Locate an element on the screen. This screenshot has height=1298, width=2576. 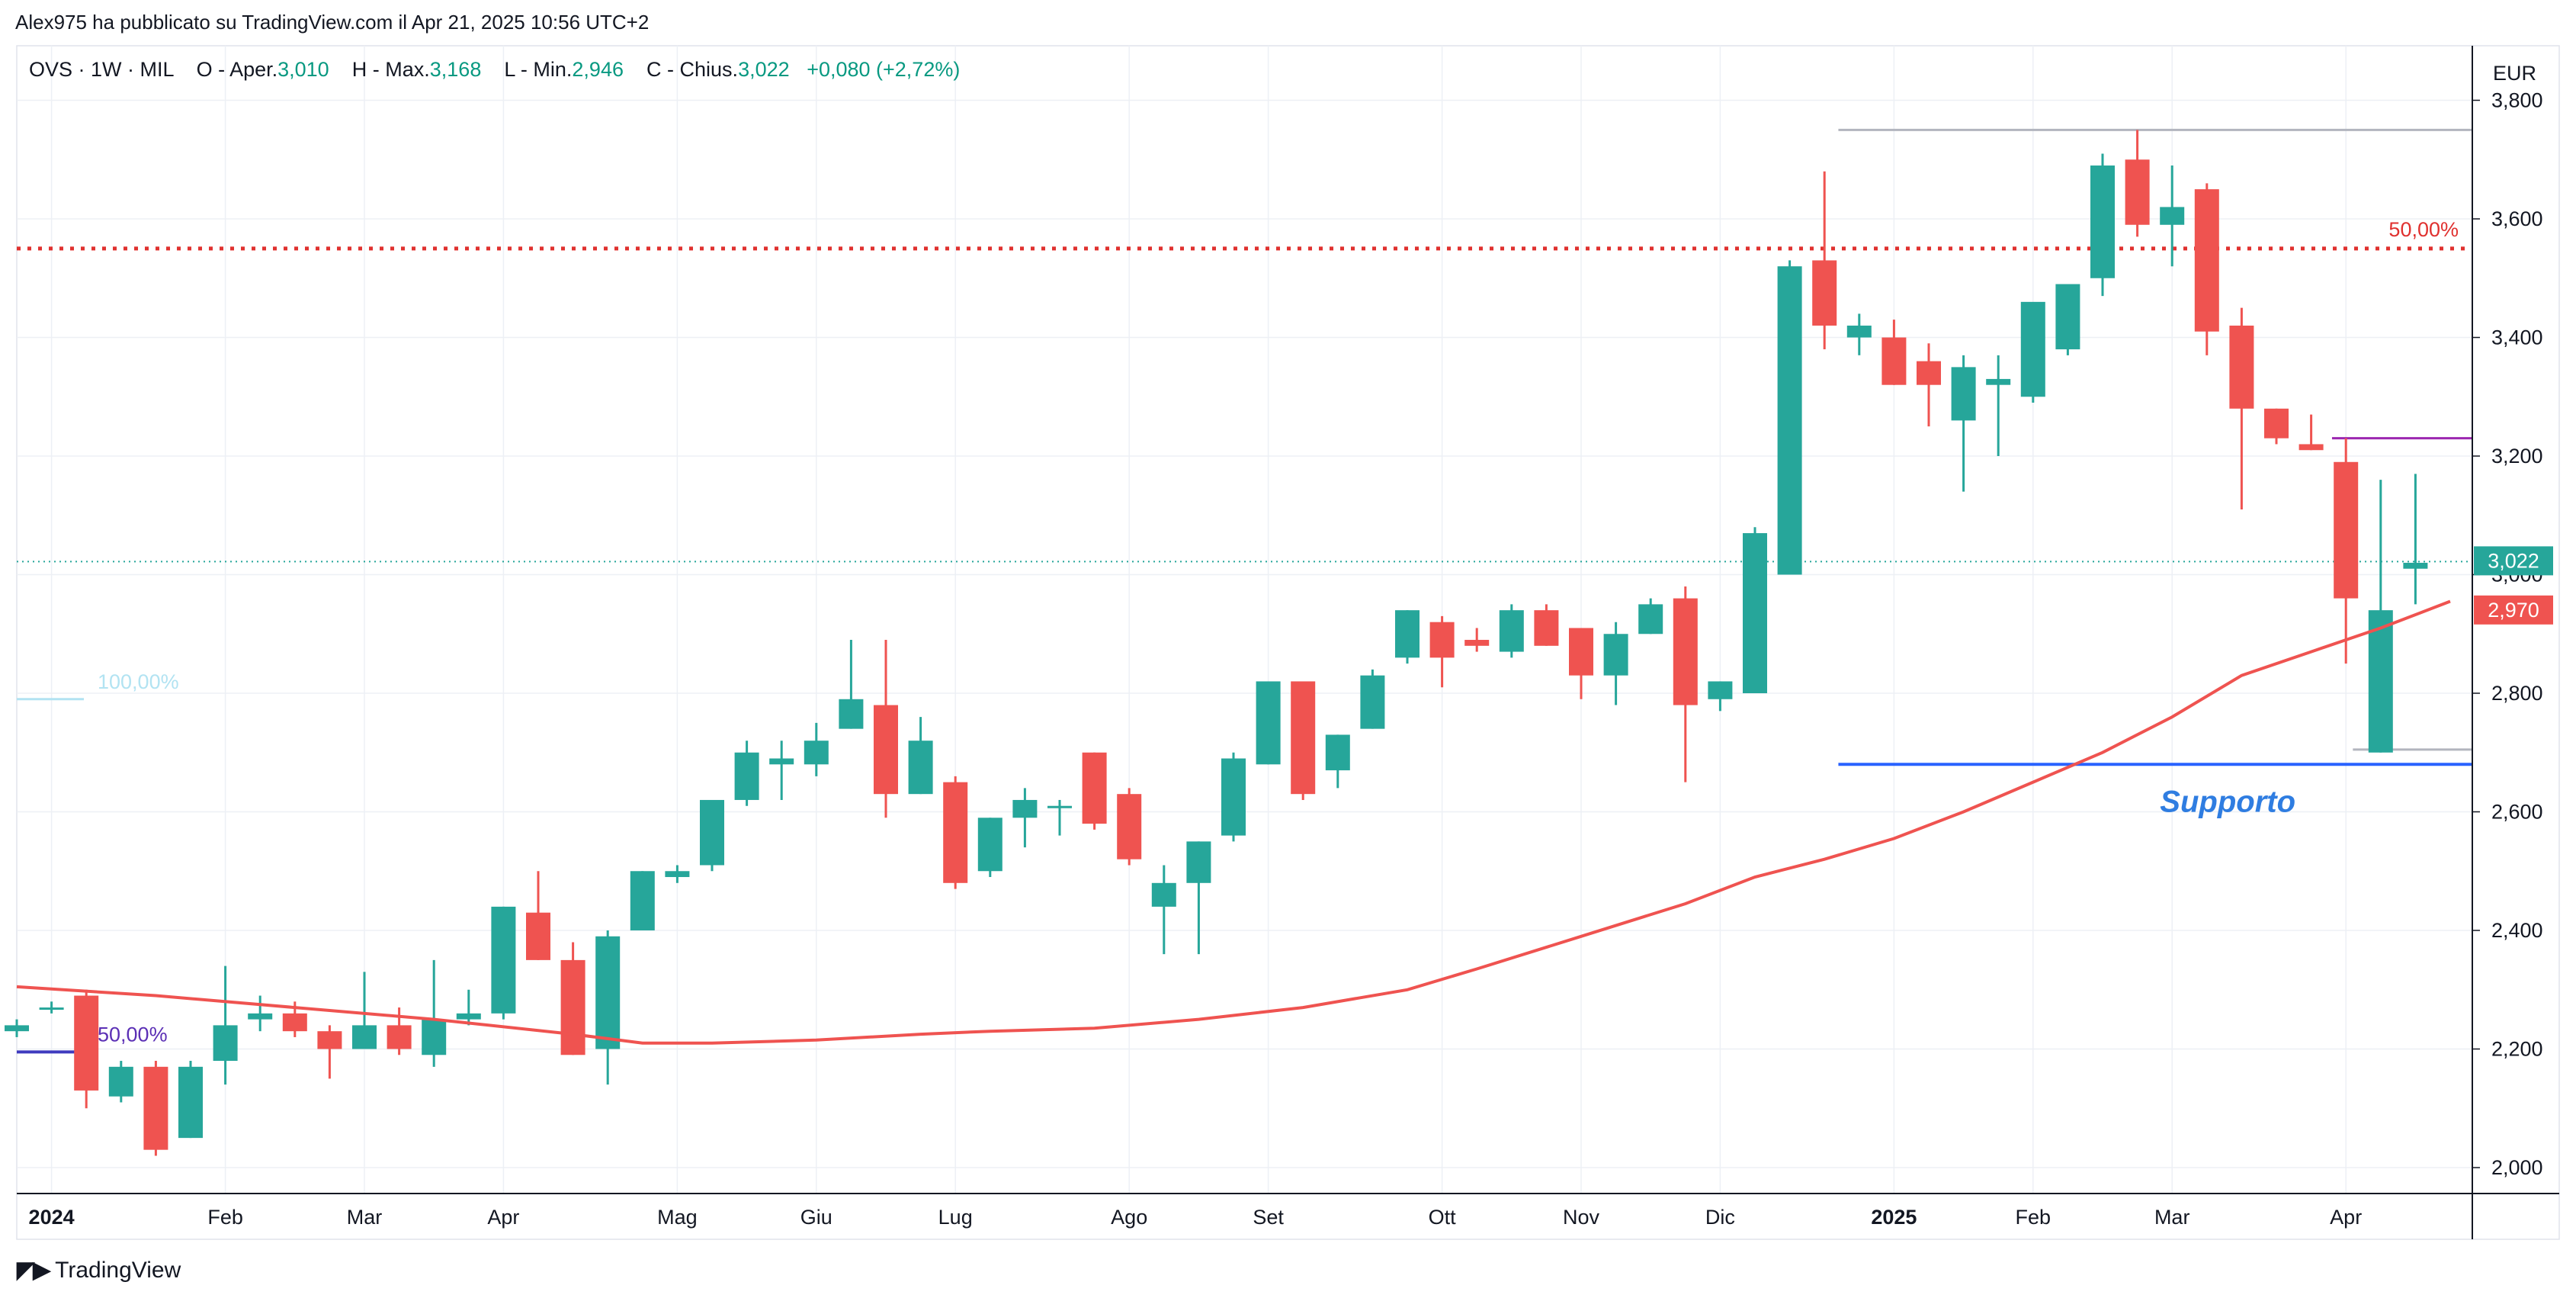
price-tick-label: 2,000 is located at coordinates (2517, 1167).